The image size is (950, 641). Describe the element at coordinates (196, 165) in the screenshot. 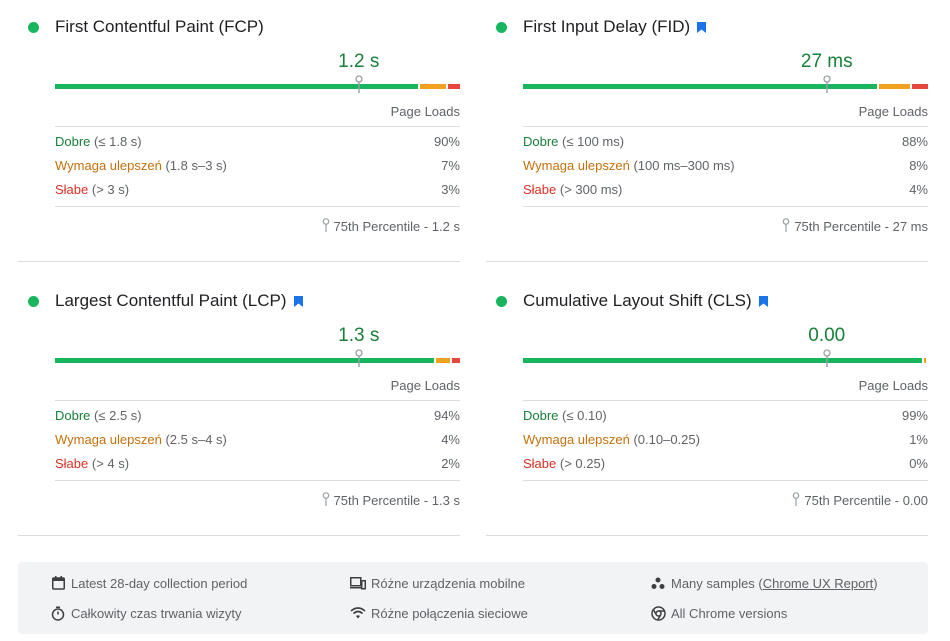

I see `needs-improvement-range: (1.8 s–3 s)` at that location.